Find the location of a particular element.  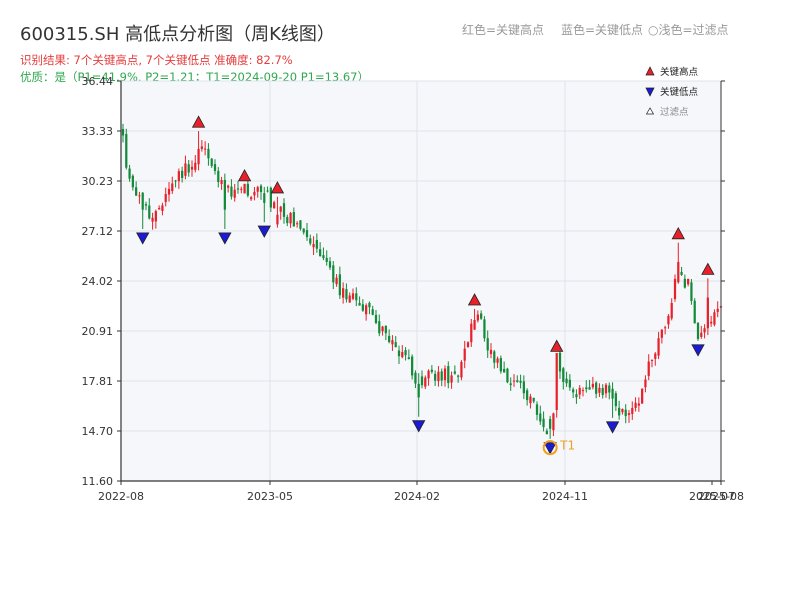

y-tick-label: 36.44 is located at coordinates (98, 81).